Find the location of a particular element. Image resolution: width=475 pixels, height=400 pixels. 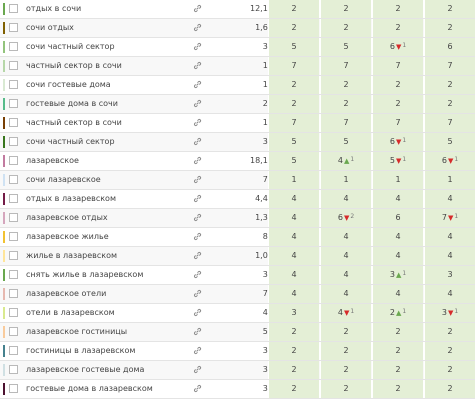

change-delta: 1 is located at coordinates (404, 159).